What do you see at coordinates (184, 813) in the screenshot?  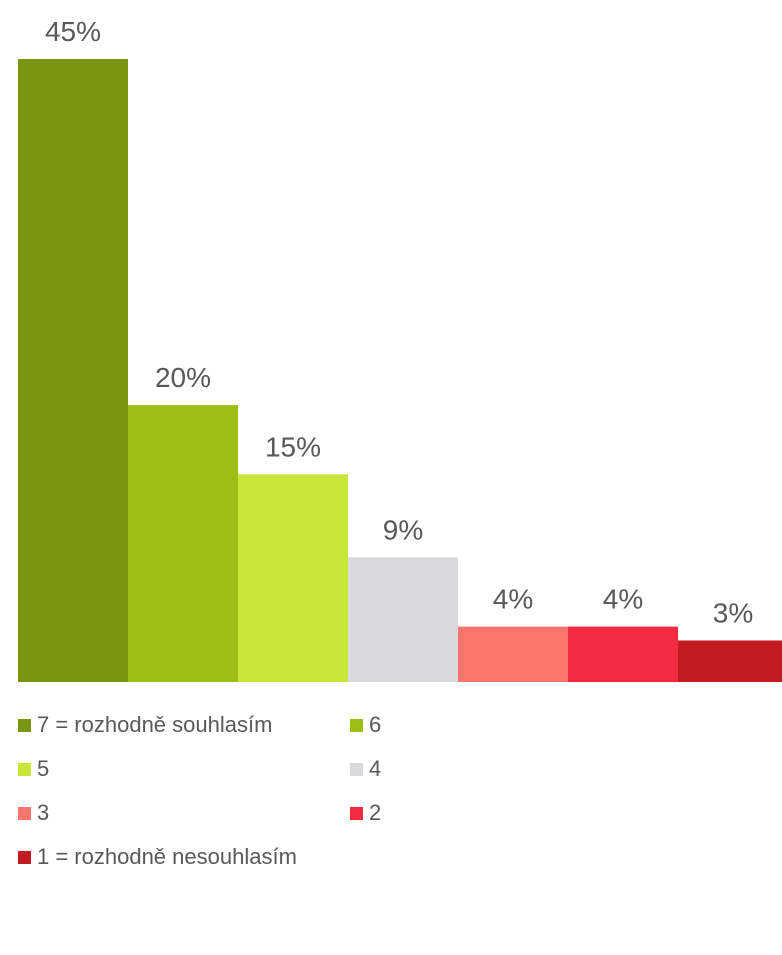 I see `legend-item-5: 3` at bounding box center [184, 813].